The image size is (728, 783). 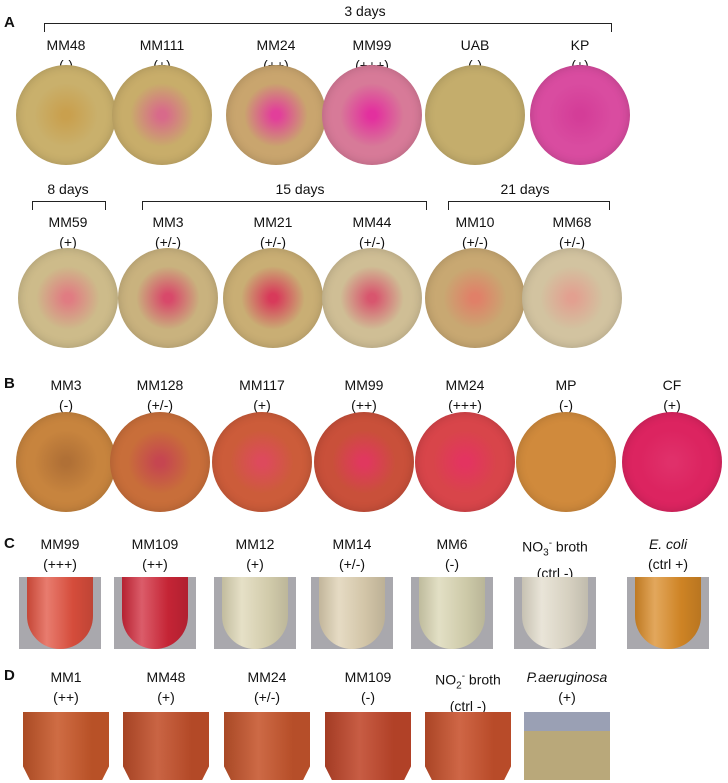 What do you see at coordinates (276, 115) in the screenshot?
I see `a1-mm24-plate` at bounding box center [276, 115].